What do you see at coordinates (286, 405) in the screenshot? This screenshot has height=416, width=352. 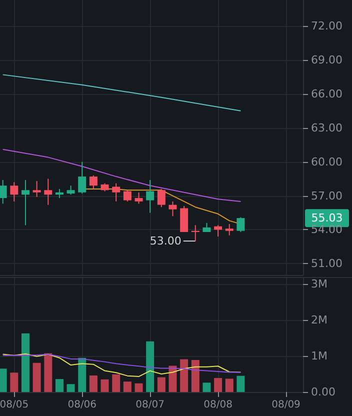 I see `x-tick-label: 08/09` at bounding box center [286, 405].